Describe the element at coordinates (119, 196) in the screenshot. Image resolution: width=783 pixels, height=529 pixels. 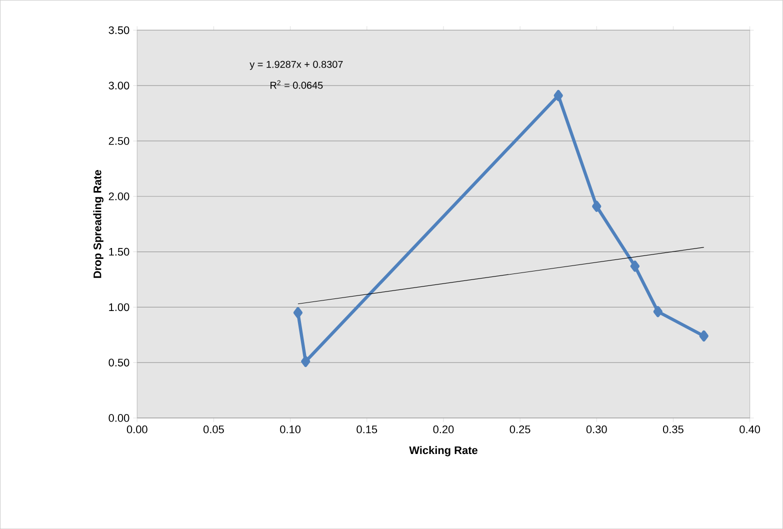
I see `y-tick-label: 2.00` at that location.